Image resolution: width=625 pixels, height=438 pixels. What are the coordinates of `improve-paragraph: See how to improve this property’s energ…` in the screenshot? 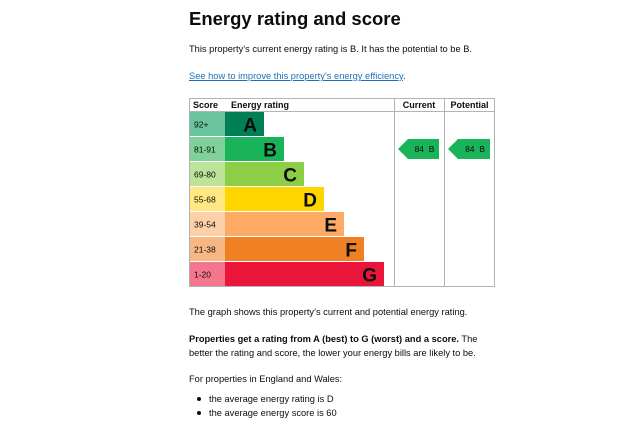 It's located at (297, 76).